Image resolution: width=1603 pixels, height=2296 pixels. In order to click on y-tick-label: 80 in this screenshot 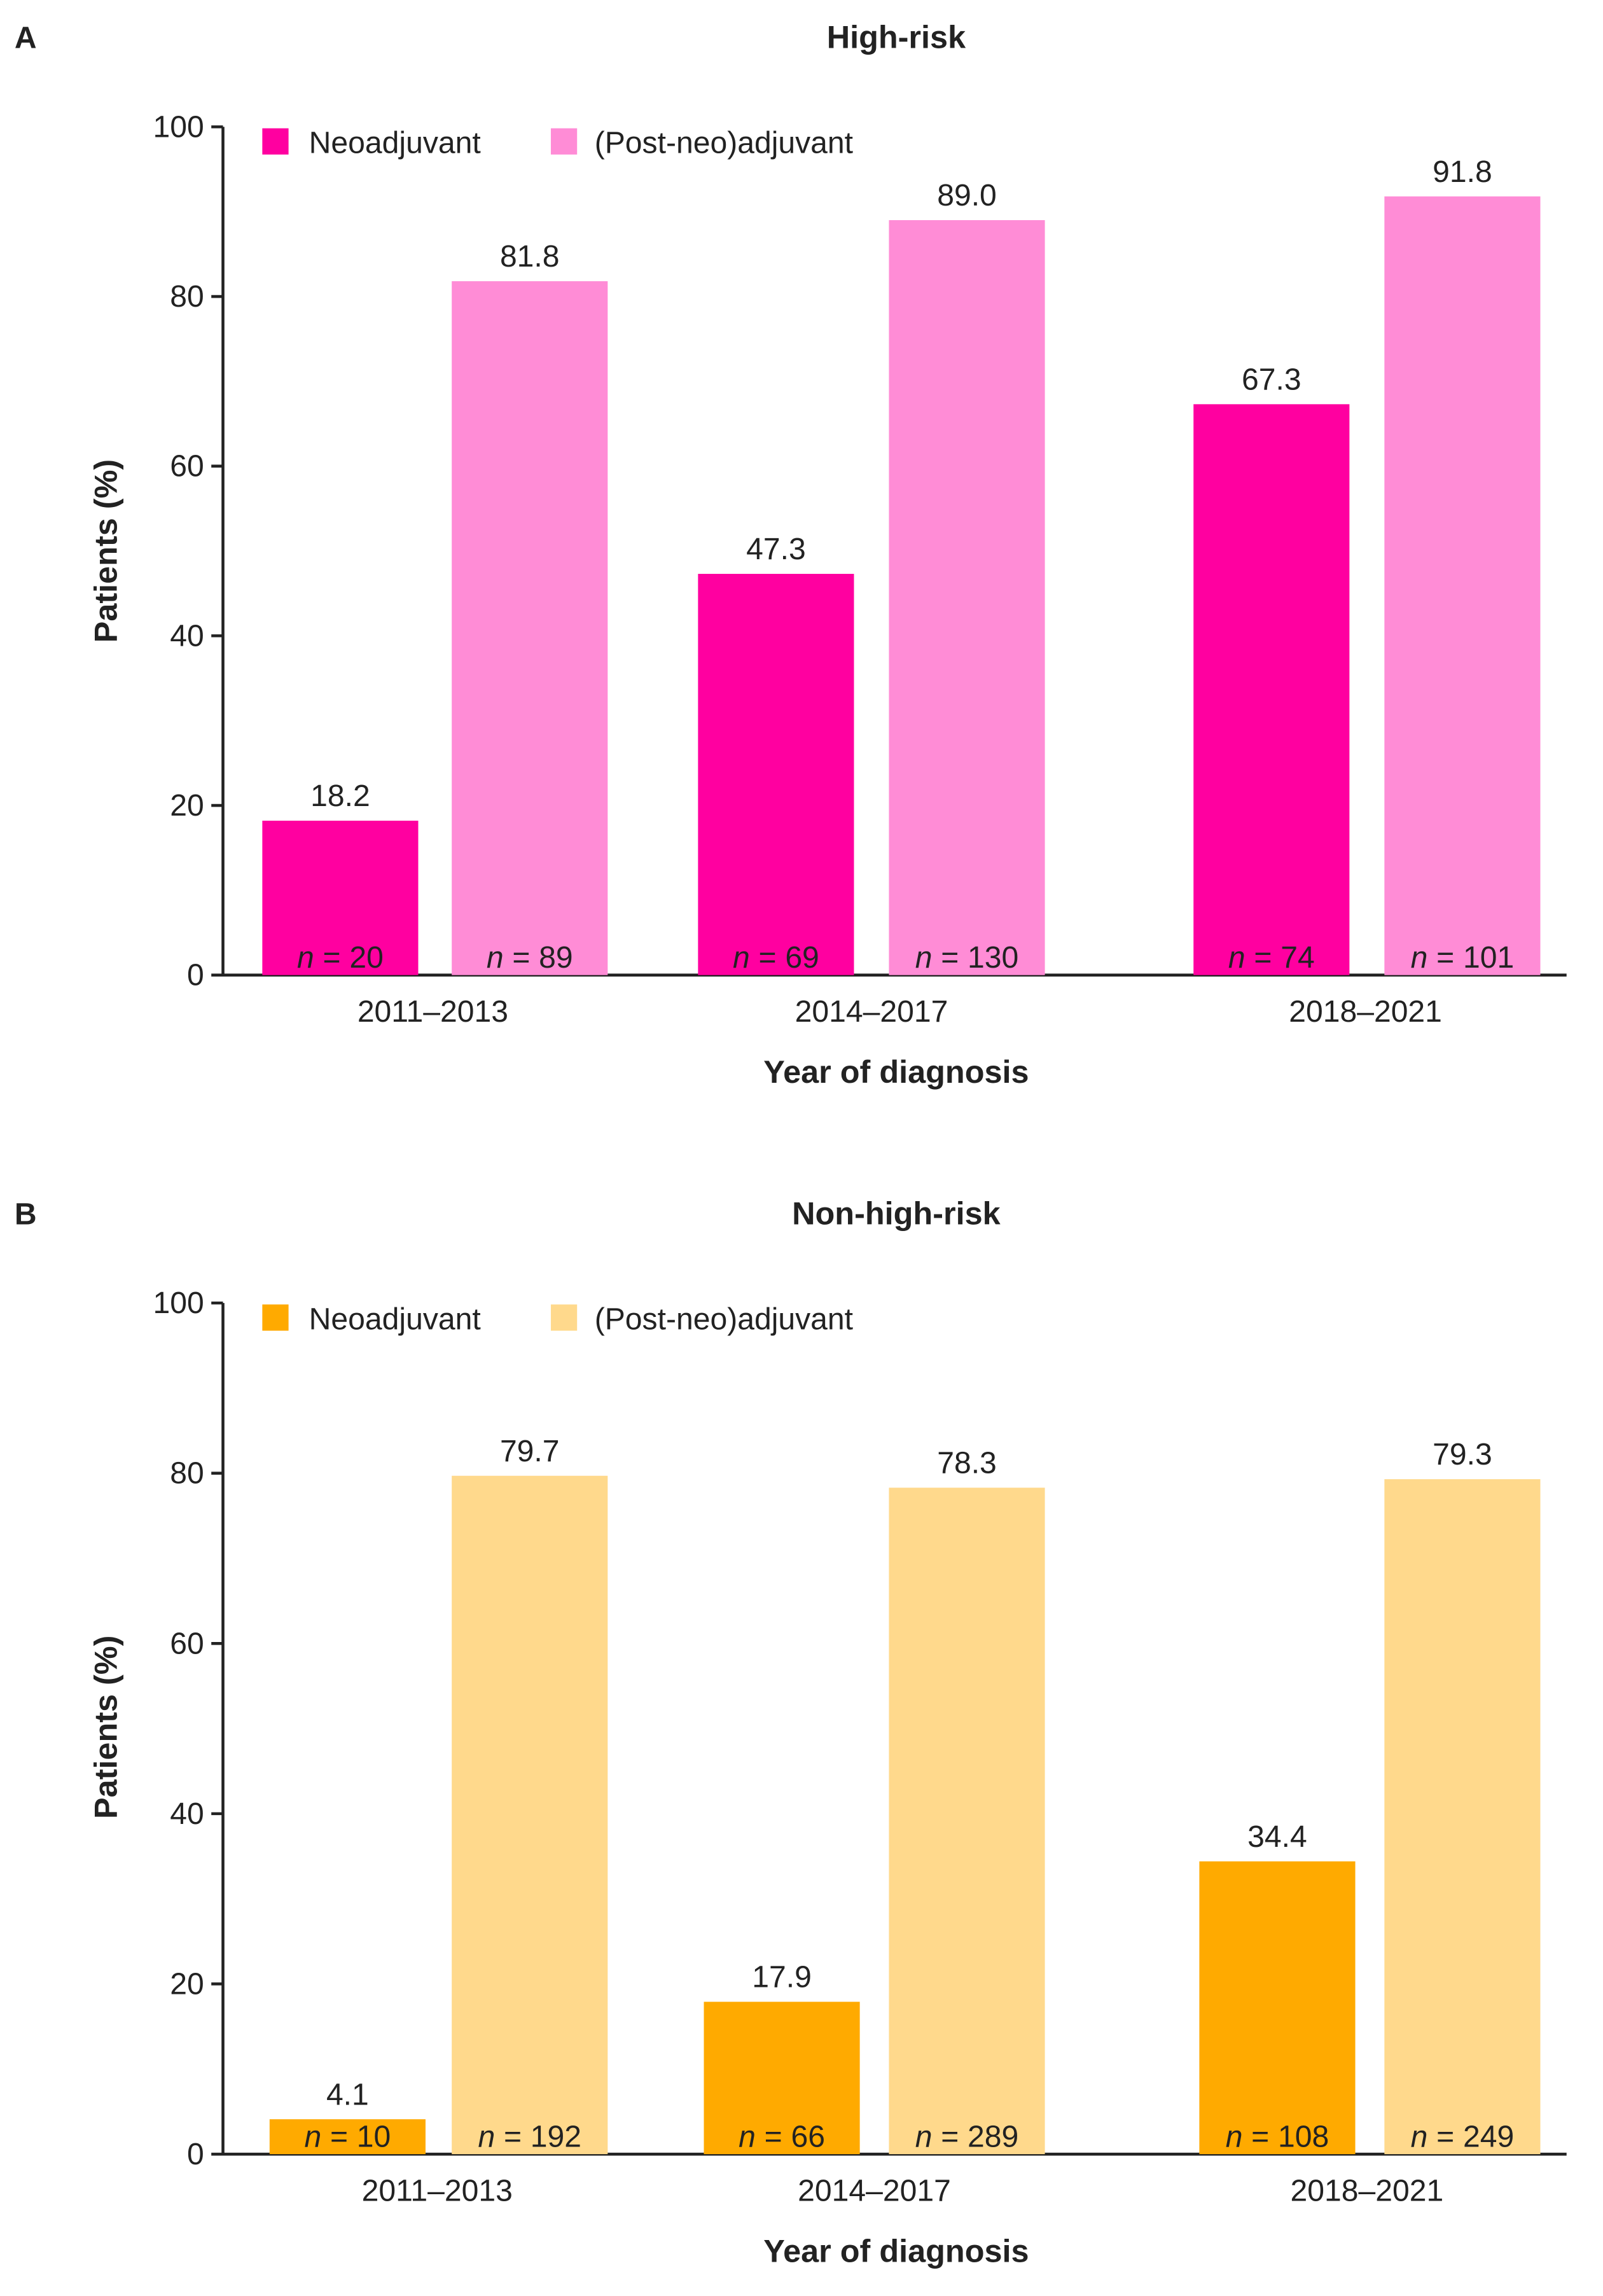, I will do `click(187, 1473)`.